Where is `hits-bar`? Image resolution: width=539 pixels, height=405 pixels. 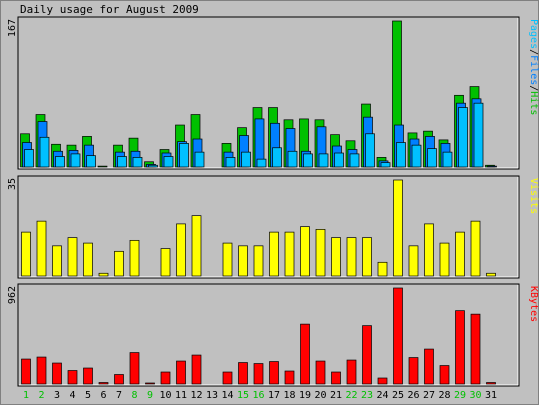 hits-bar is located at coordinates (102, 166).